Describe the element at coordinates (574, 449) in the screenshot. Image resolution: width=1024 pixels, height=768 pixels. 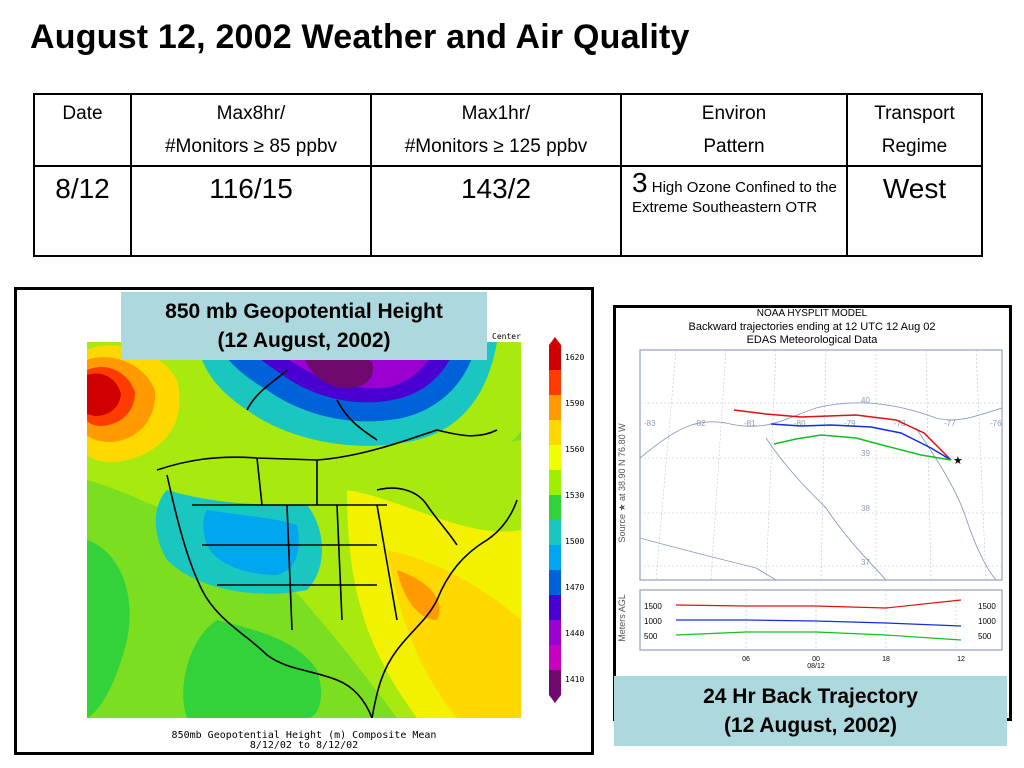
I see `colorbar-tick-label: 1560` at that location.